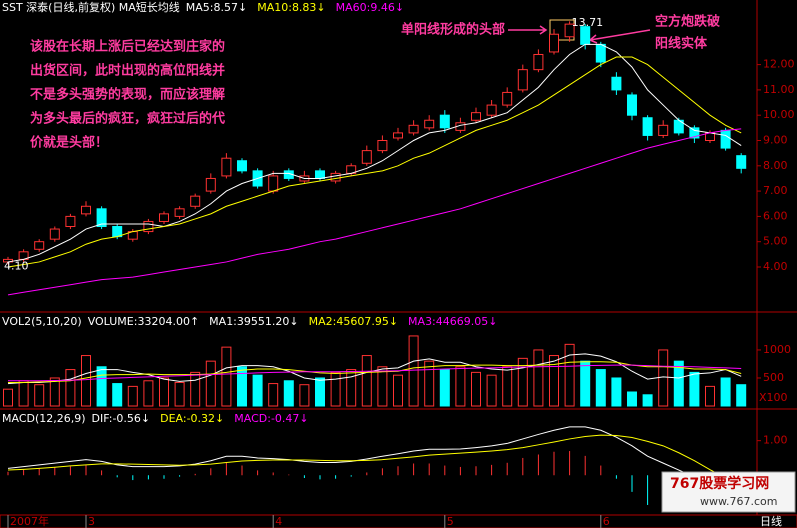 This screenshot has height=528, width=797. I want to click on note-line: 不是多头强势的表现，而应该理解, so click(127, 95).